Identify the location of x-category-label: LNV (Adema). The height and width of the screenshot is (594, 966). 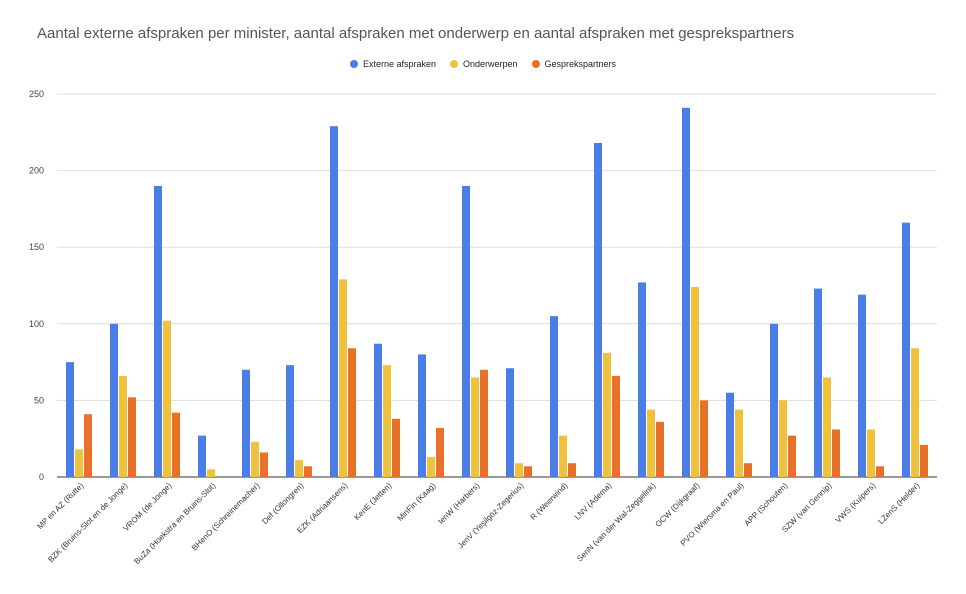
(593, 501).